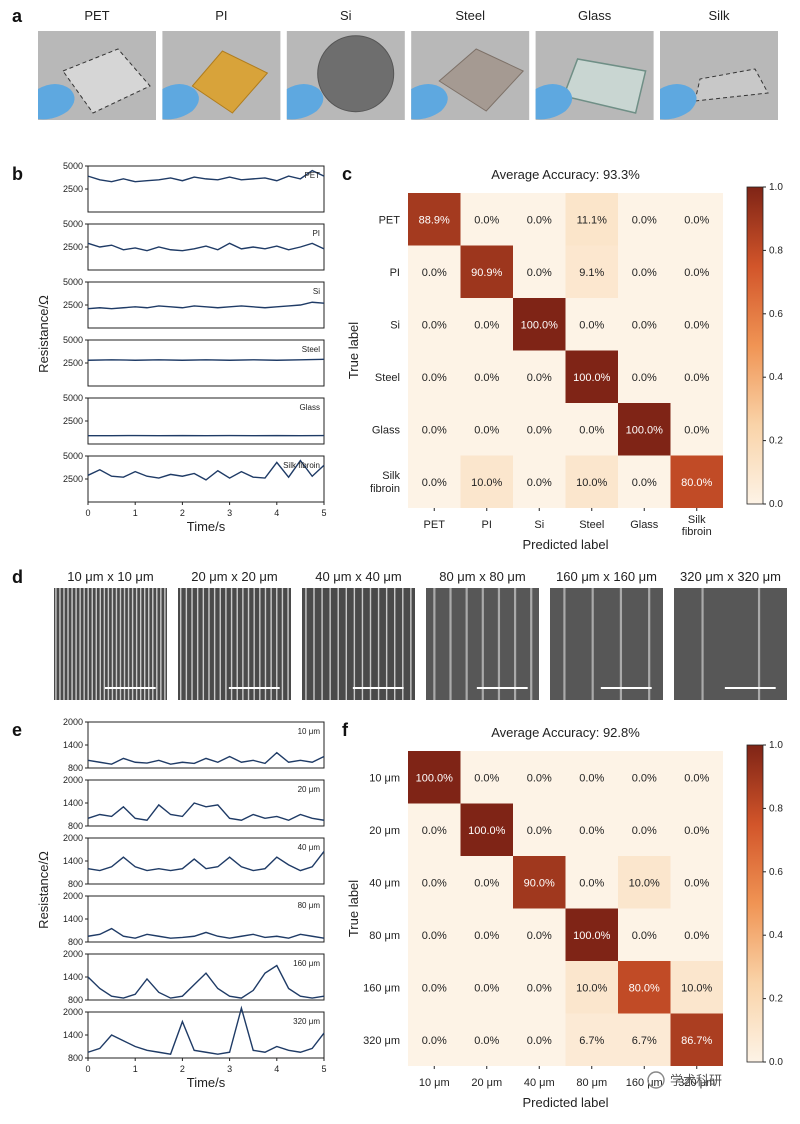  What do you see at coordinates (696, 1041) in the screenshot?
I see `cell-value: 86.7%` at bounding box center [696, 1041].